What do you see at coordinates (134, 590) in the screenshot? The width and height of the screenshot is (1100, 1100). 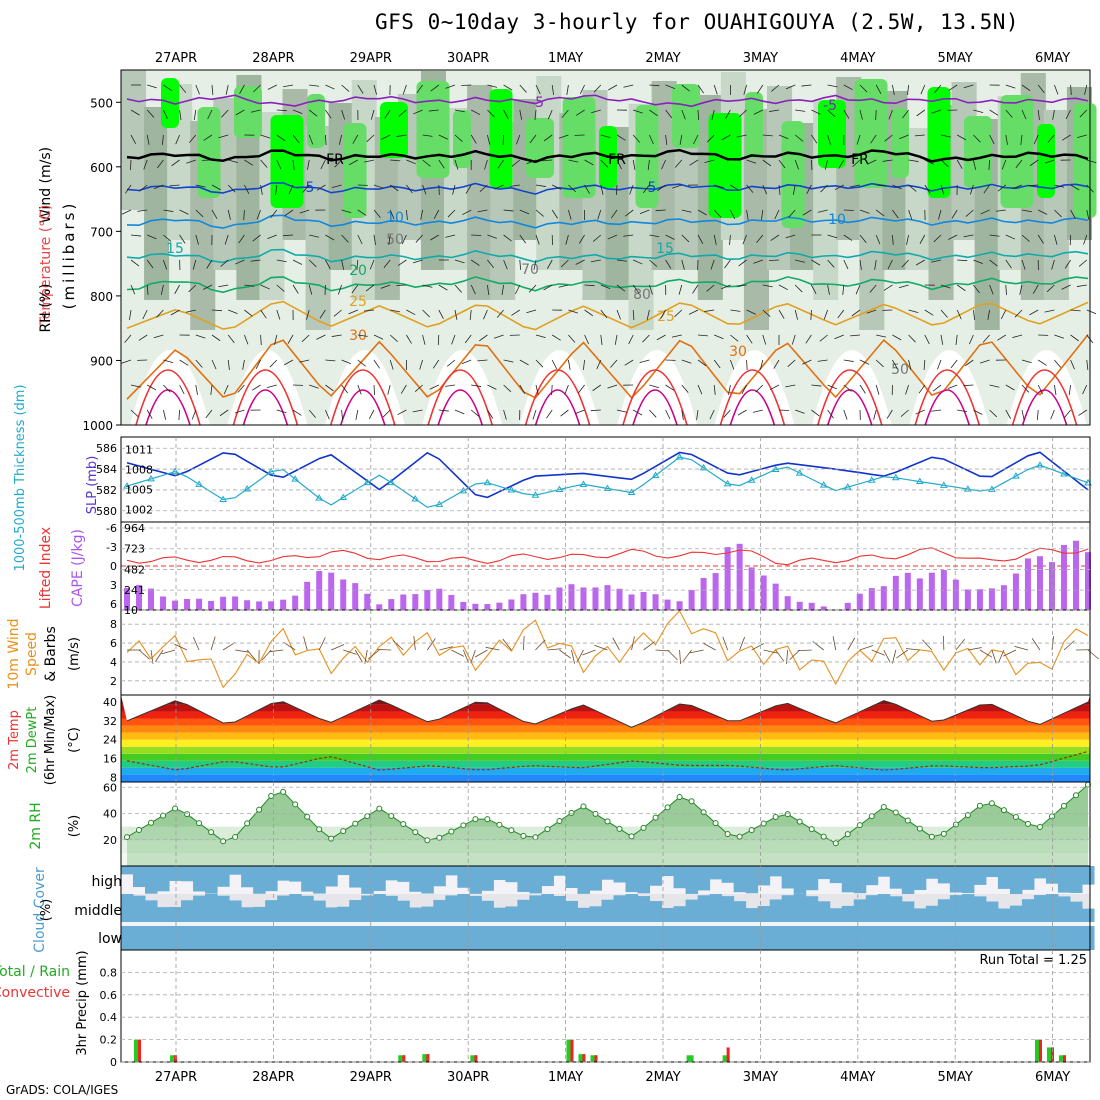 I see `y-tick-label: 241` at bounding box center [134, 590].